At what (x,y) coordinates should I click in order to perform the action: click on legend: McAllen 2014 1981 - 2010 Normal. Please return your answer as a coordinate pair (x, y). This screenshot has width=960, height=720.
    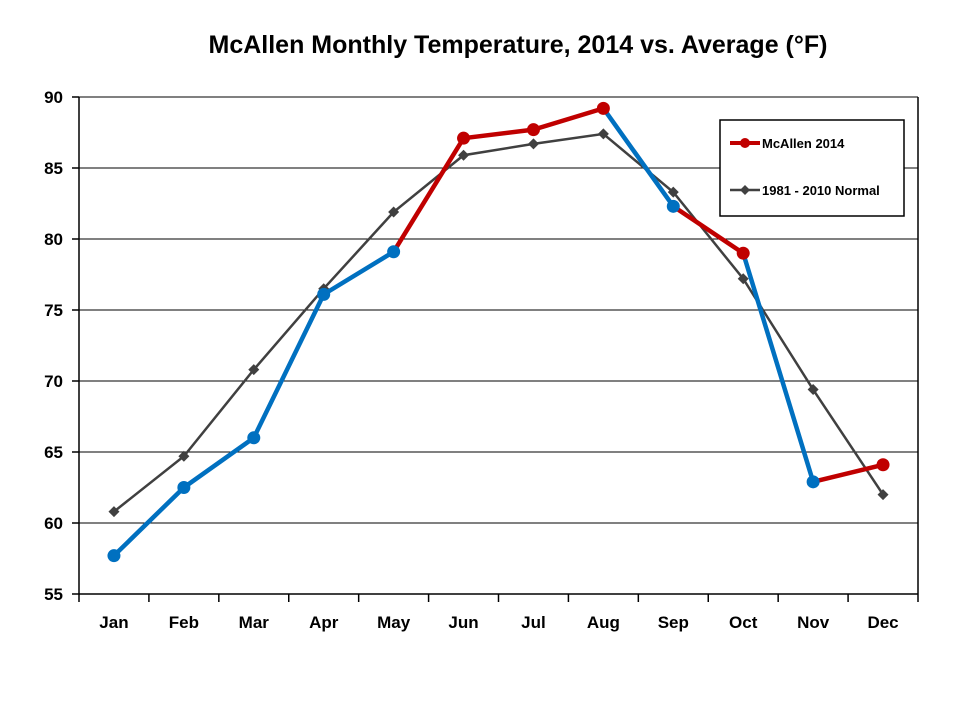
    Looking at the image, I should click on (812, 168).